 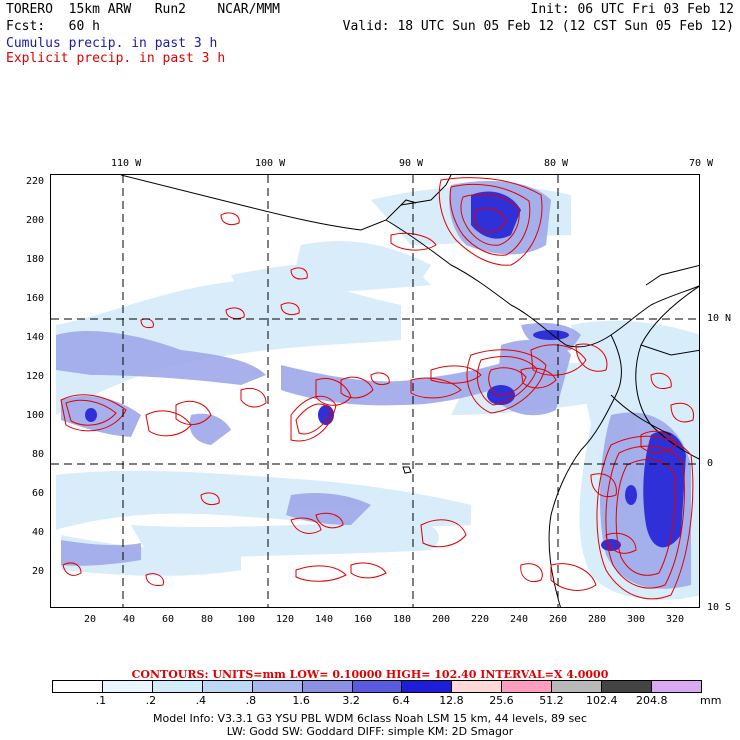 What do you see at coordinates (324, 619) in the screenshot?
I see `grid-x-140: 140` at bounding box center [324, 619].